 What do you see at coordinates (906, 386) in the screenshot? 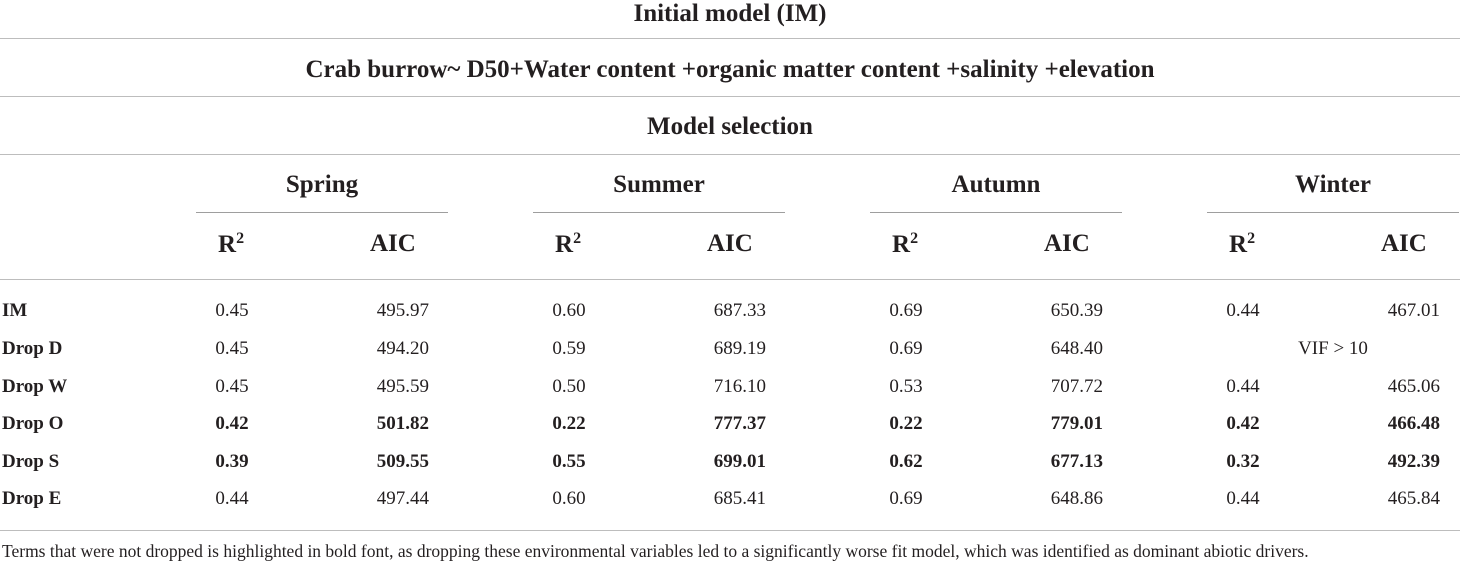
I see `cell-value: 0.53` at bounding box center [906, 386].